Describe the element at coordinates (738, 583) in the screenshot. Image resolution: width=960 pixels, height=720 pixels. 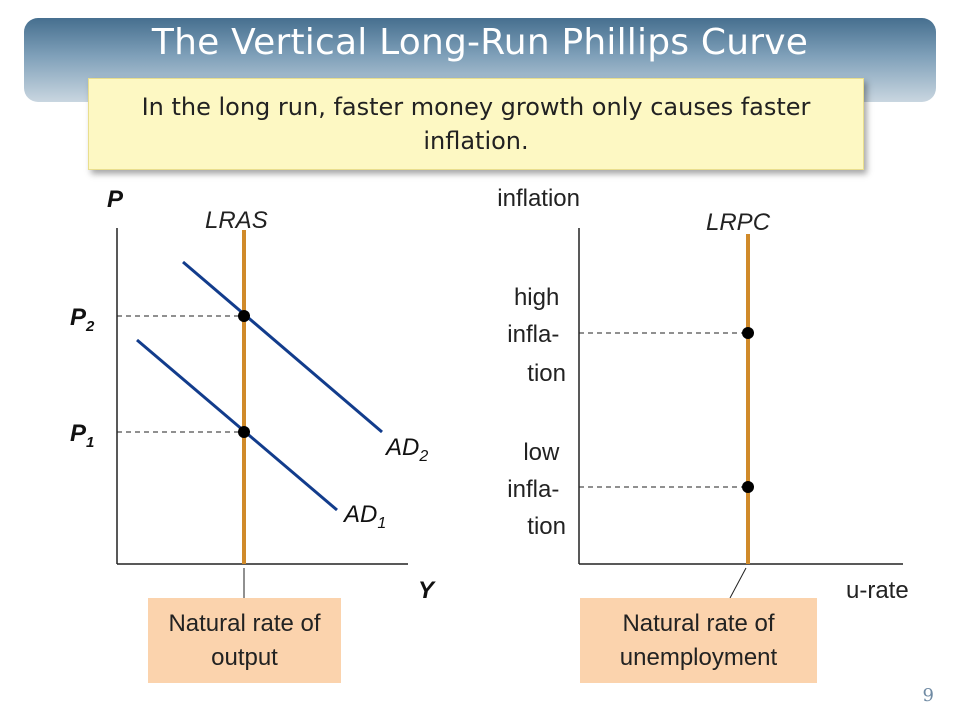
I see `right-callout-pointer` at that location.